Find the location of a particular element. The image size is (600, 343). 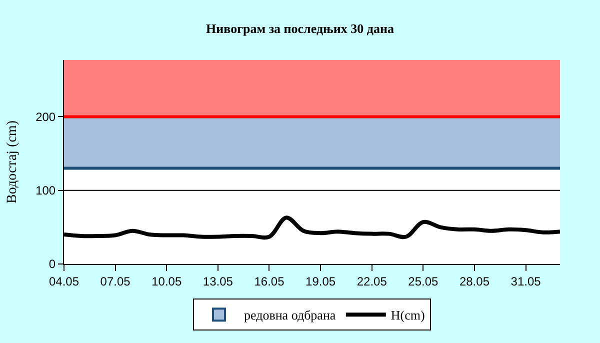

x-tick-label: 25.05 is located at coordinates (423, 281).